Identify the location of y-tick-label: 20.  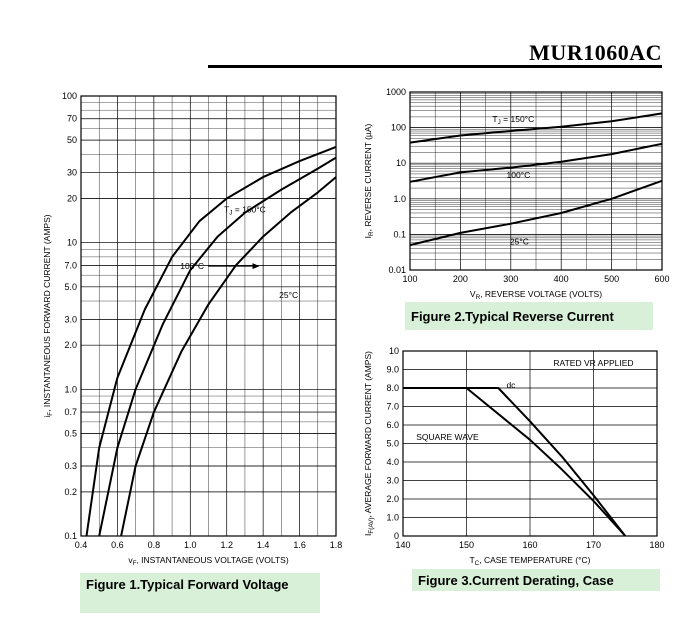
(72, 199).